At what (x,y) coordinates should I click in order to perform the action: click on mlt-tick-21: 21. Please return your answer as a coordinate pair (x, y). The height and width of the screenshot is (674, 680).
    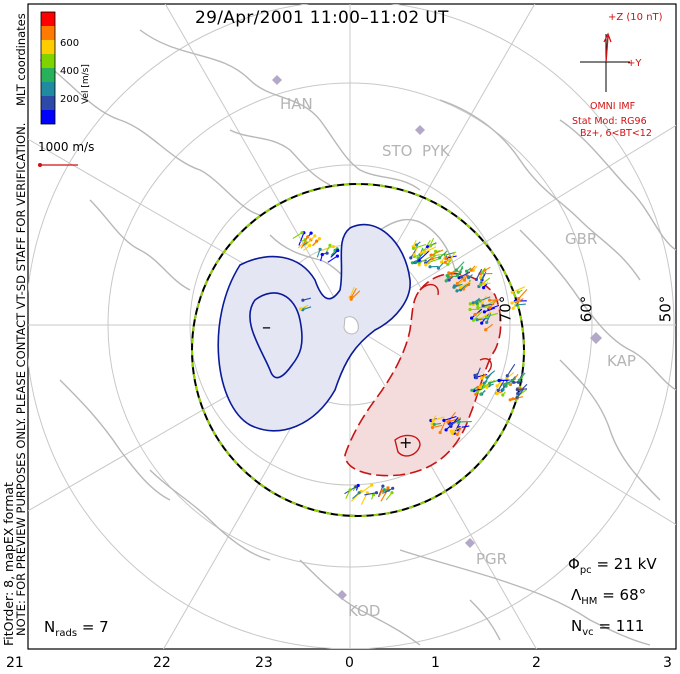
    Looking at the image, I should click on (15, 663).